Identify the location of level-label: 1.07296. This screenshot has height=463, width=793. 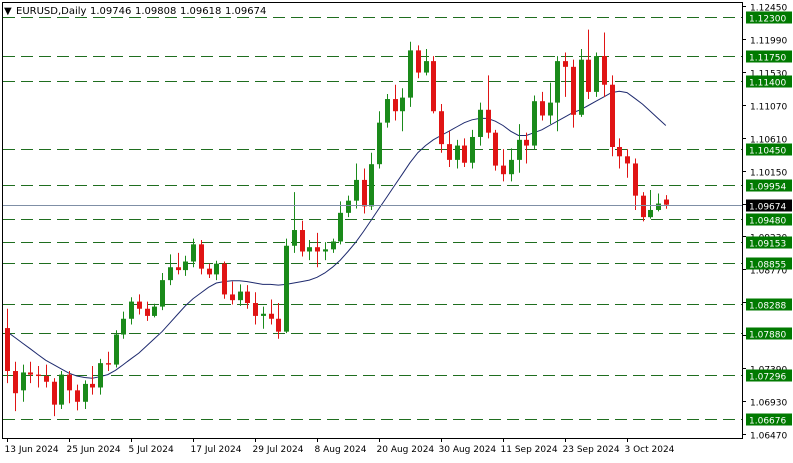
(767, 378).